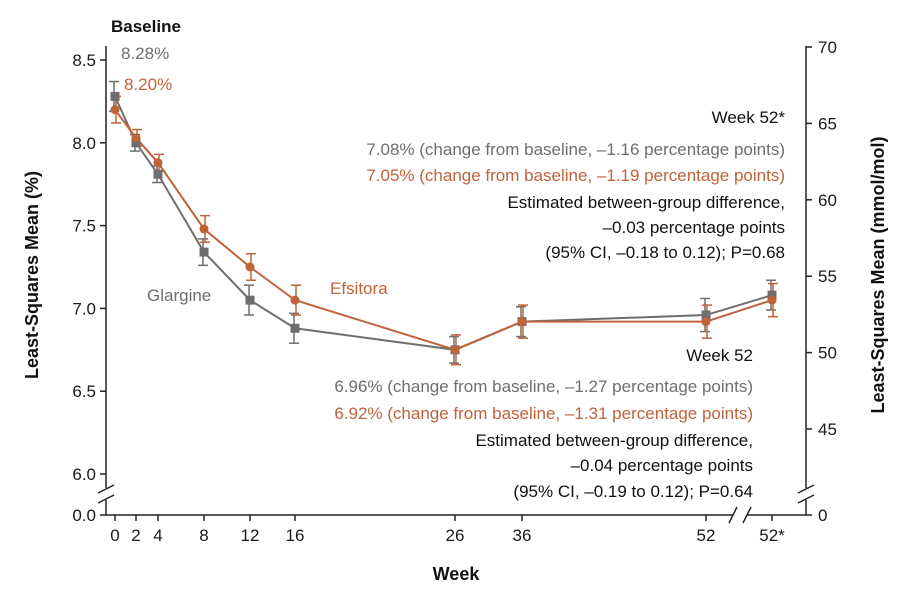 The image size is (904, 590). I want to click on y-tick-label-zero: 0.0, so click(84, 515).